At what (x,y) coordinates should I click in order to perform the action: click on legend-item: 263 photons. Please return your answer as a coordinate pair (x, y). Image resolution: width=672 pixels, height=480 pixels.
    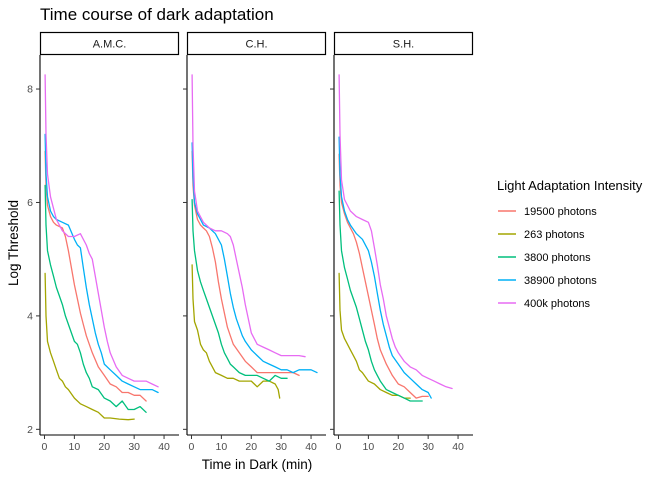
    Looking at the image, I should click on (541, 235).